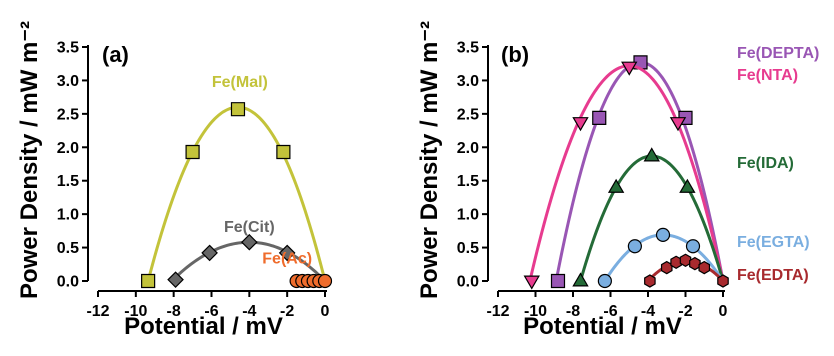 The height and width of the screenshot is (356, 834). I want to click on fit-curve-fe-ida, so click(652, 218).